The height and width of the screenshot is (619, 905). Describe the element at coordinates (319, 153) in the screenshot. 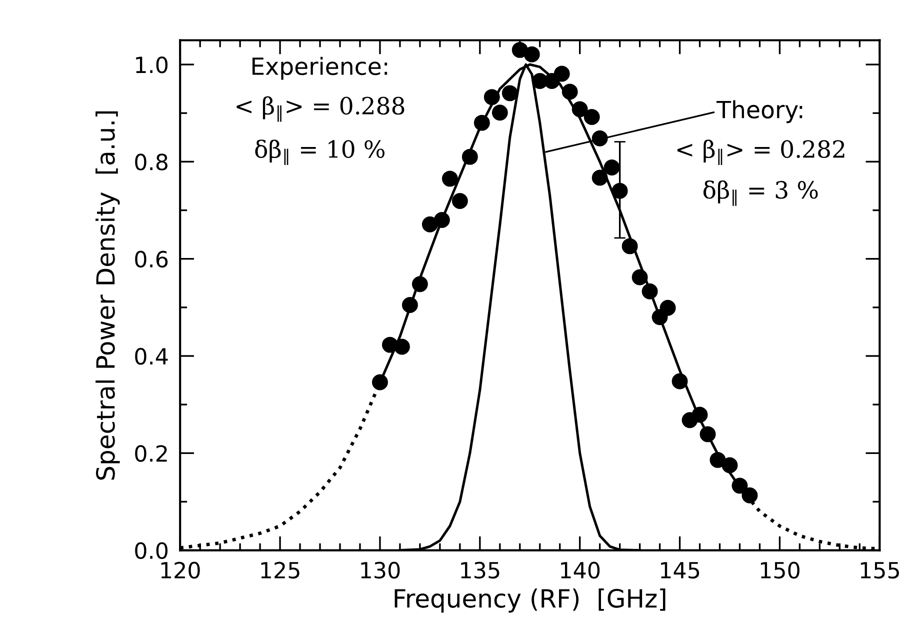

I see `annotation: δβ$_{∥}$ = 10 %` at that location.